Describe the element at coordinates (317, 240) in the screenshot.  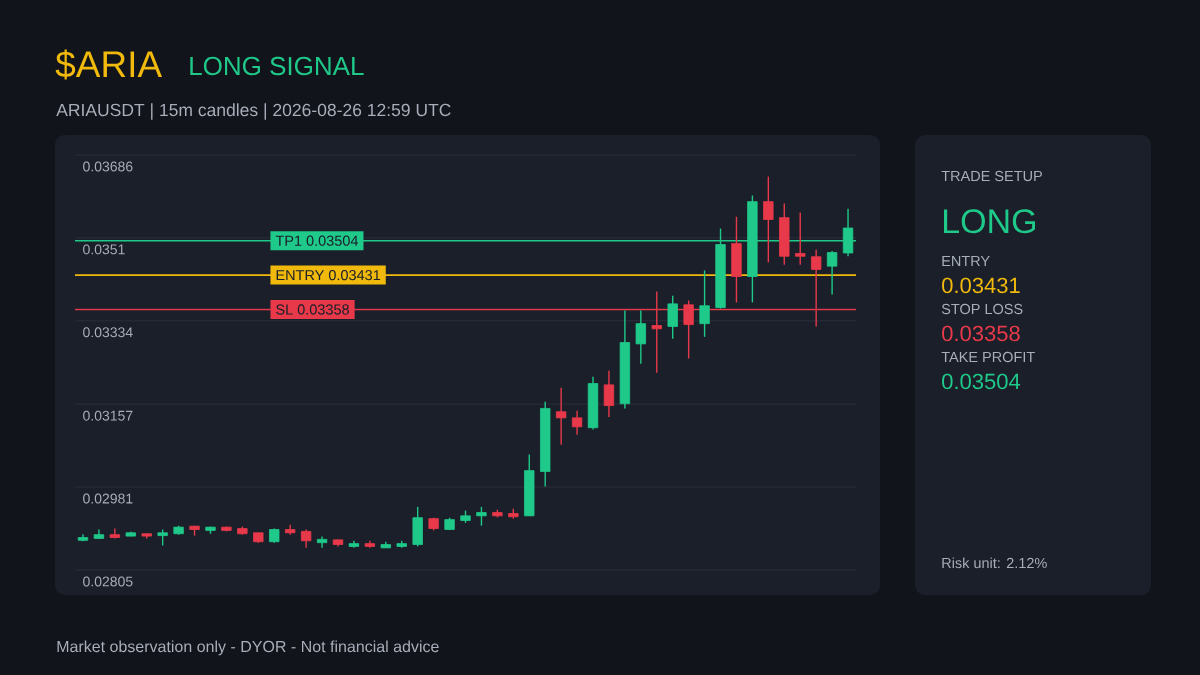
I see `ref-line-label: TP1 0.03504` at that location.